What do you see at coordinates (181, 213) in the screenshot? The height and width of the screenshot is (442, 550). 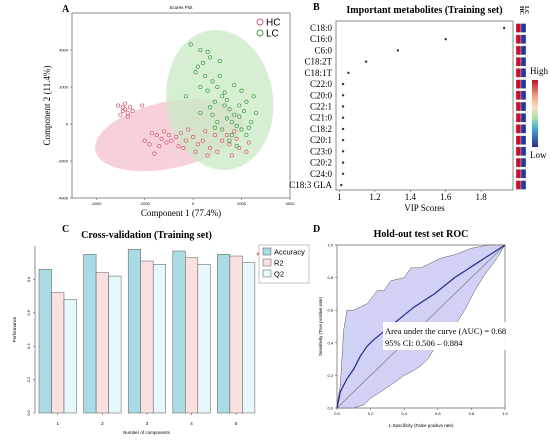 I see `x-axis-label: Component 1 (77.4%)` at bounding box center [181, 213].